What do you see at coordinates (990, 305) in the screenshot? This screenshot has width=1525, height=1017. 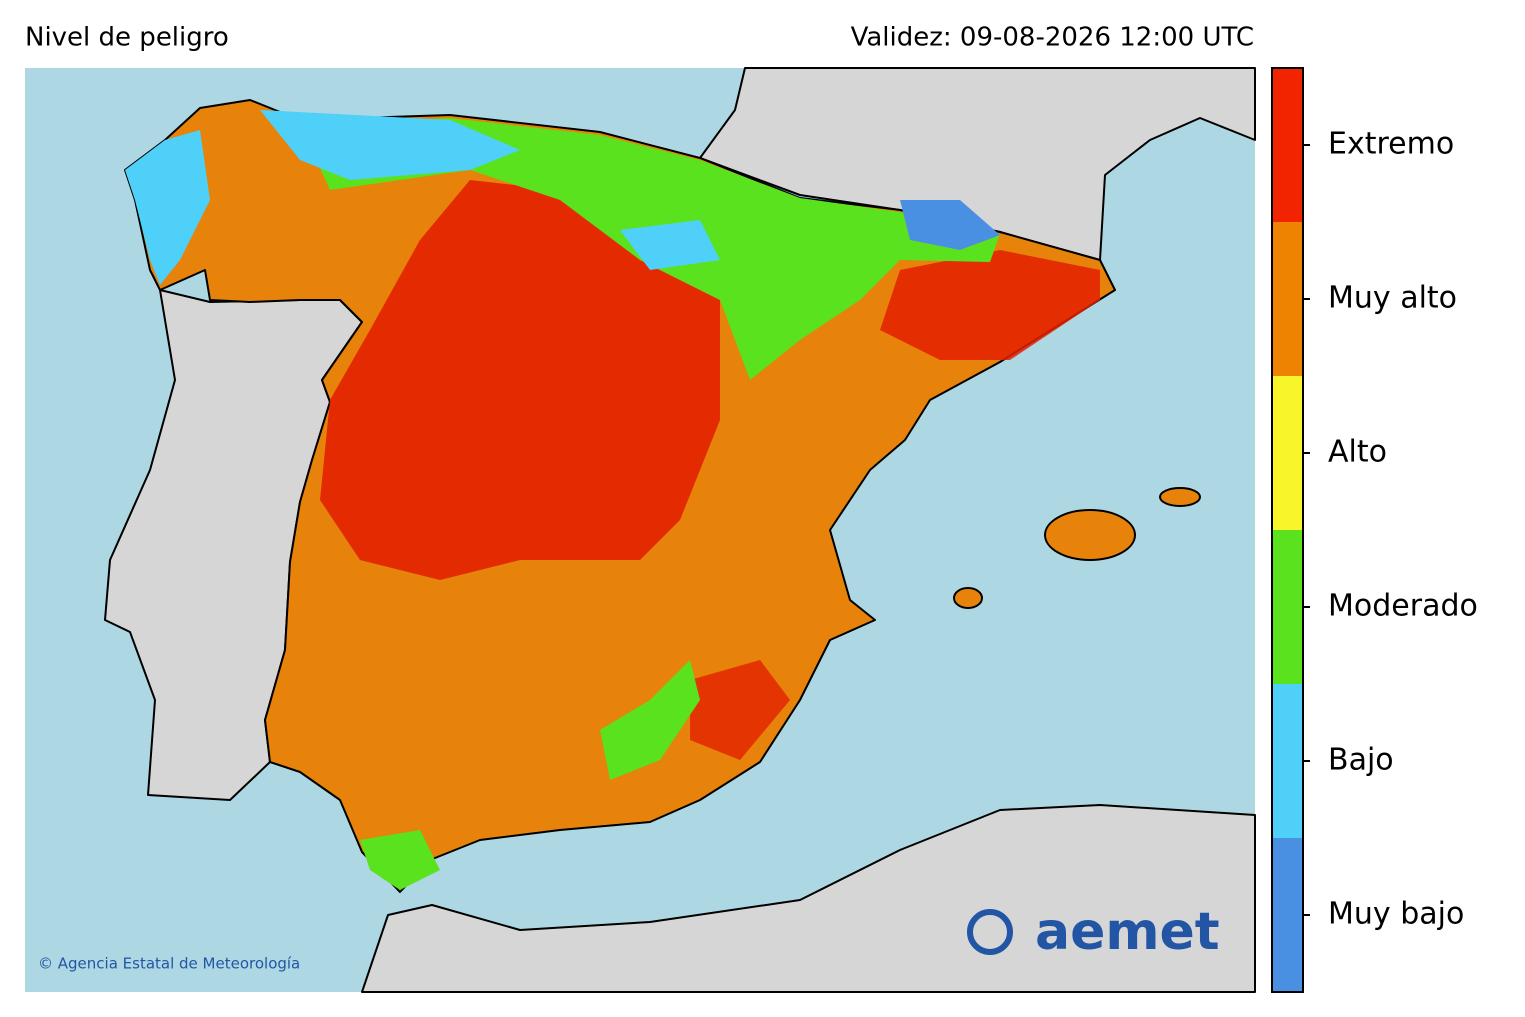 I see `extreme-zone-ne` at bounding box center [990, 305].